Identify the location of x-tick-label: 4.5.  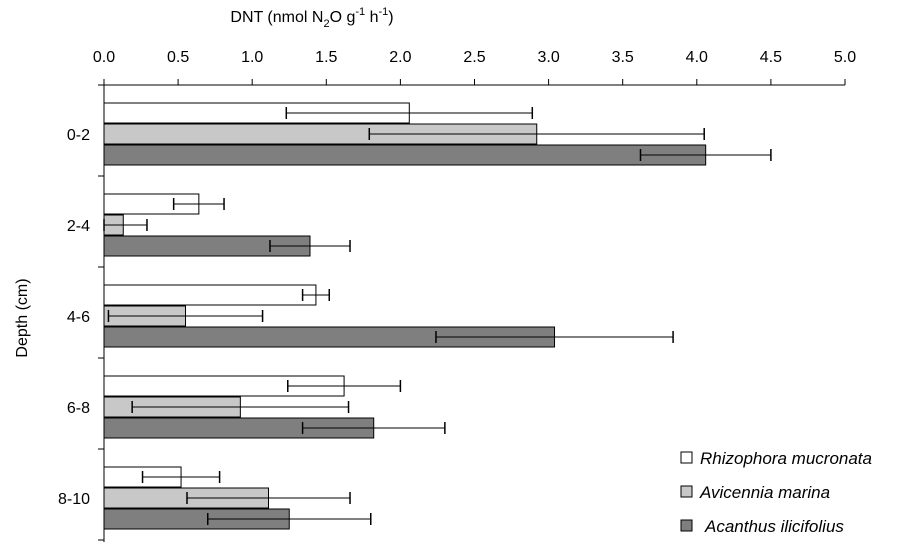
(771, 57).